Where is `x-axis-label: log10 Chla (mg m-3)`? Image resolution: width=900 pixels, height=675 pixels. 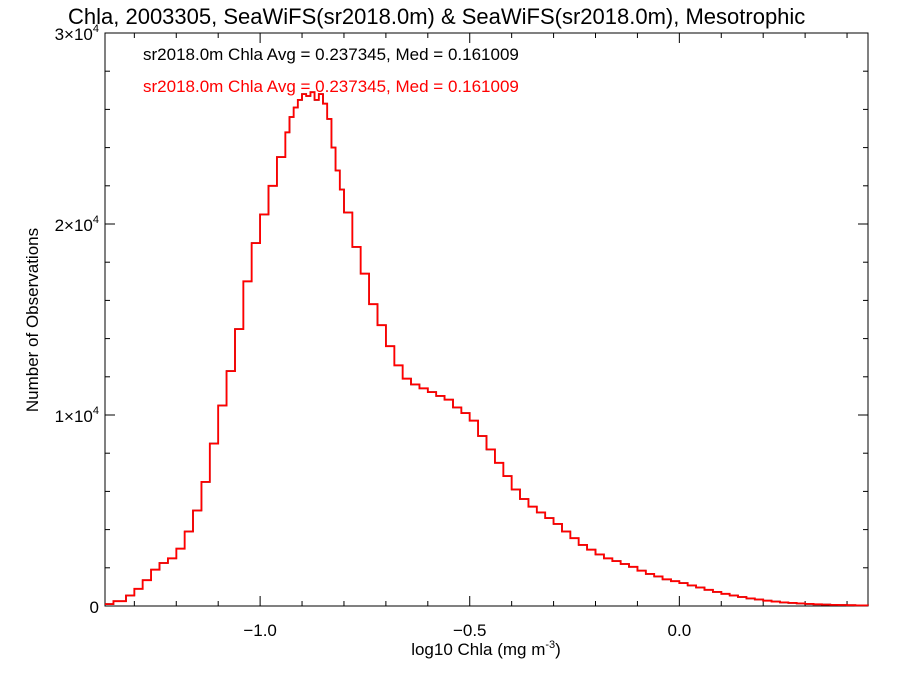 x-axis-label: log10 Chla (mg m-3) is located at coordinates (486, 649).